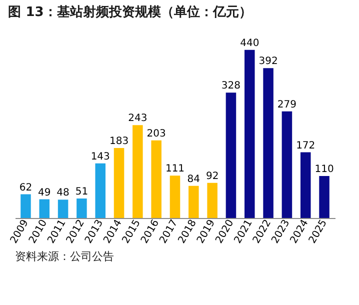  What do you see at coordinates (81, 192) in the screenshot?
I see `data-label: 51` at bounding box center [81, 192].